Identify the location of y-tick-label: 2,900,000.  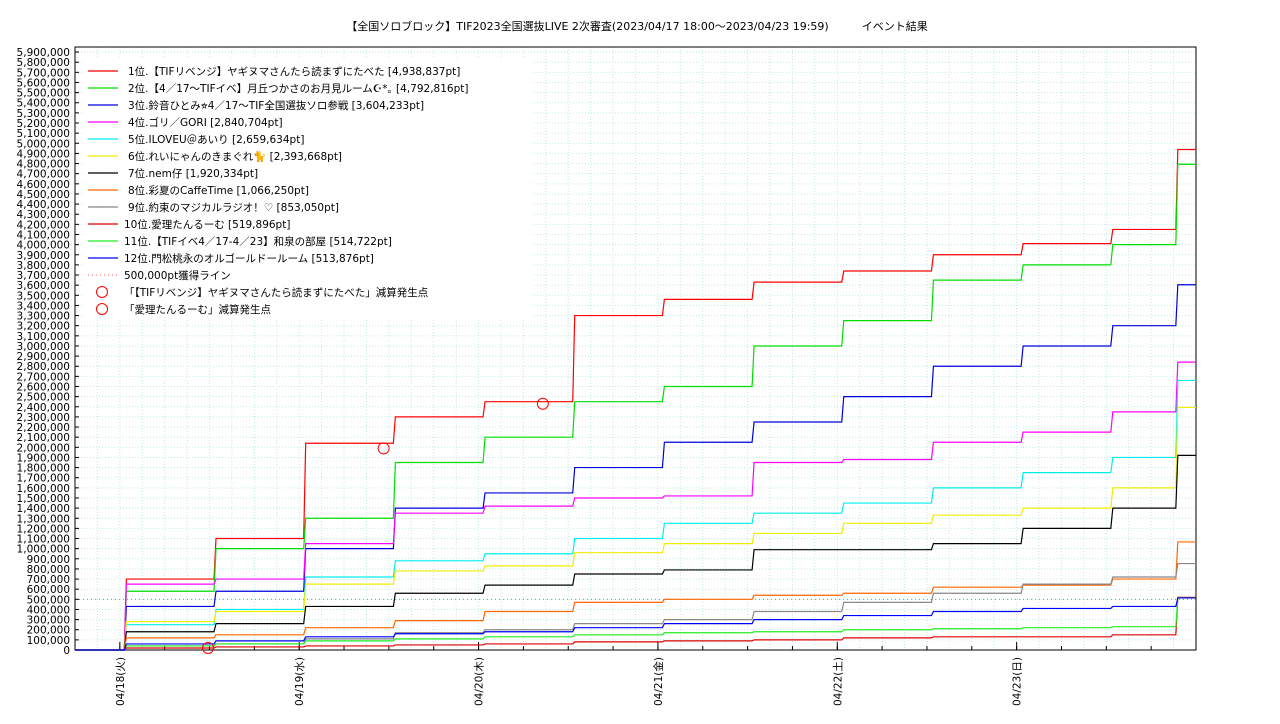
(43, 357).